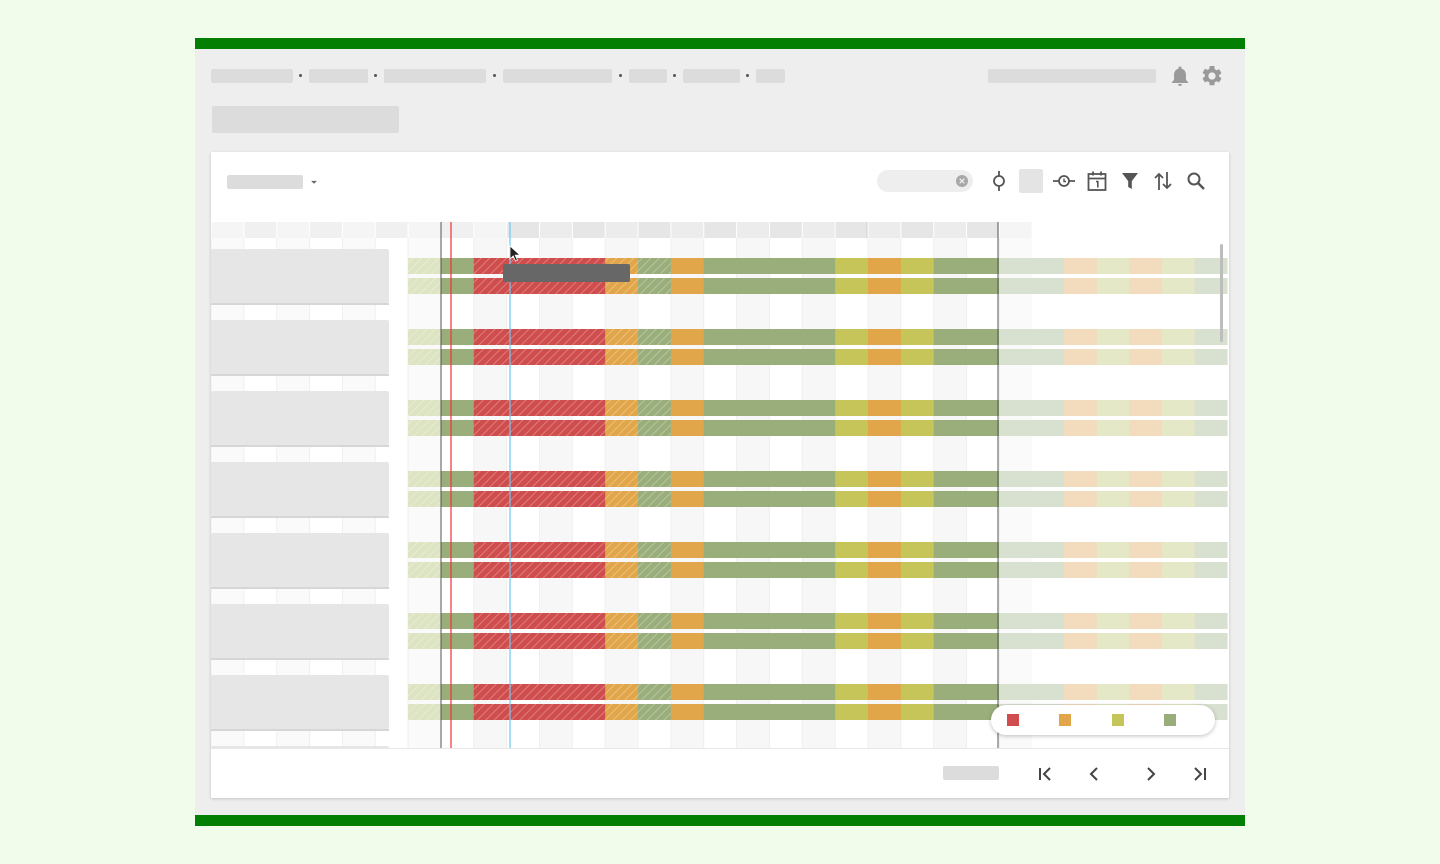 Image resolution: width=1440 pixels, height=864 pixels. I want to click on calendar-icon, so click(1097, 181).